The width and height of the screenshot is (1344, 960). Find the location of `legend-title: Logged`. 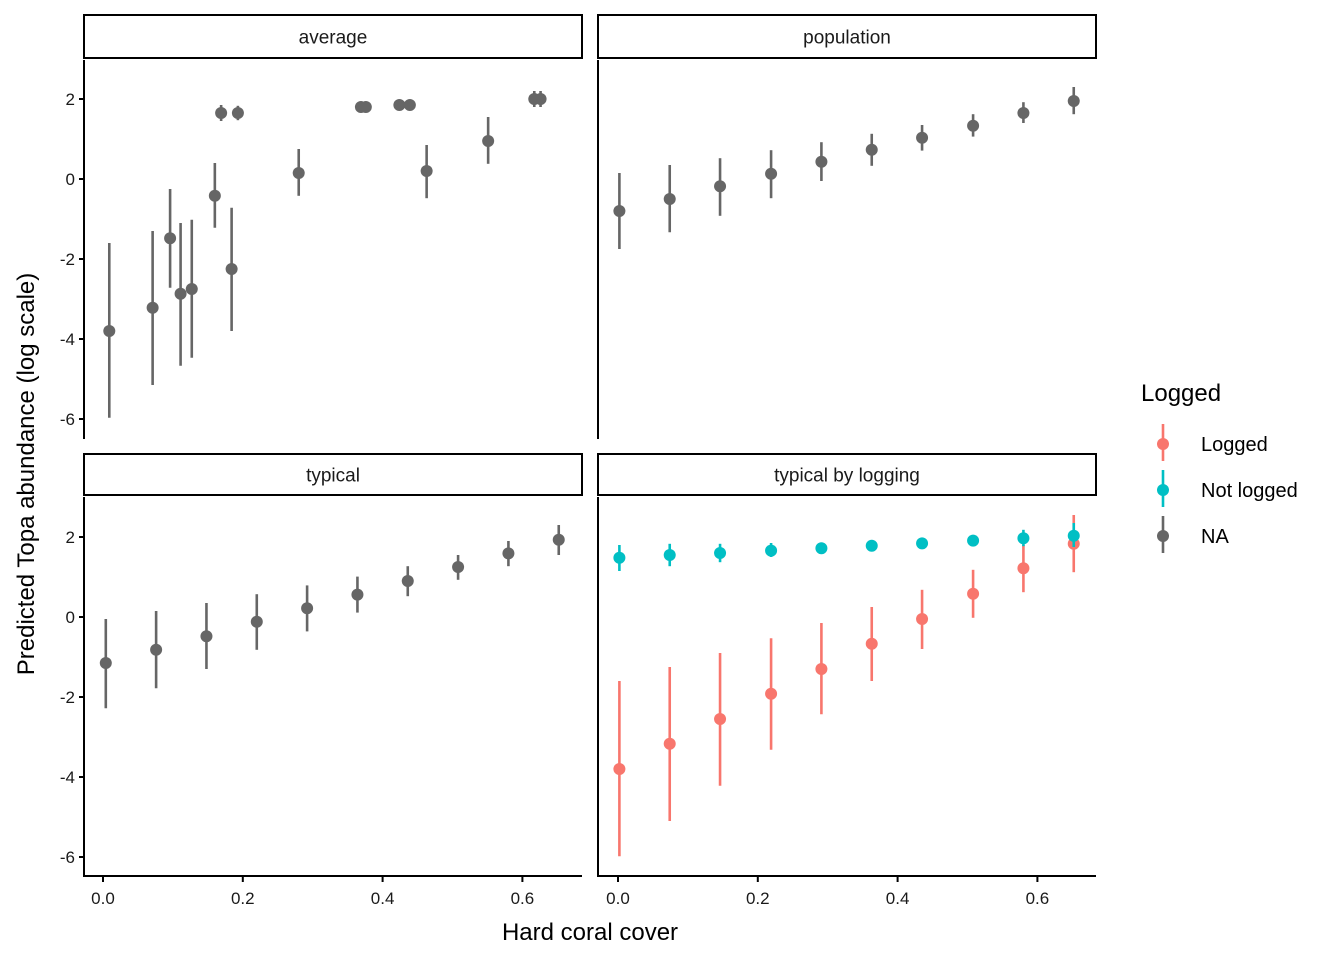

legend-title: Logged is located at coordinates (1181, 393).